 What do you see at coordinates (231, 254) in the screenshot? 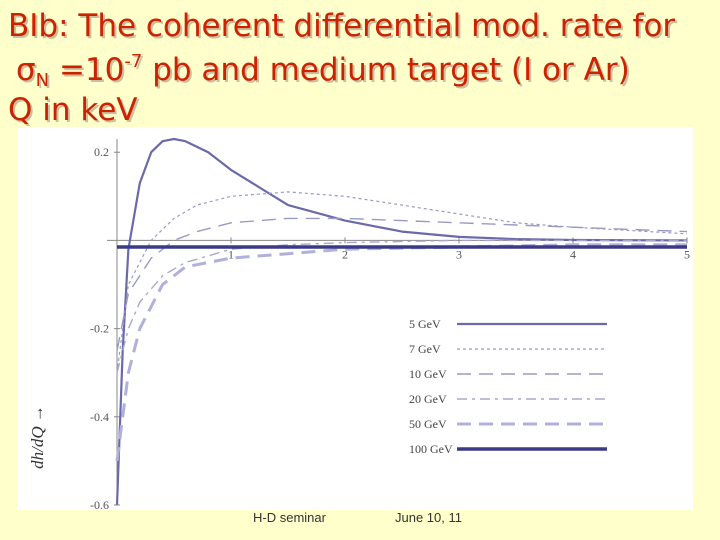
I see `x-tick-label: 1` at bounding box center [231, 254].